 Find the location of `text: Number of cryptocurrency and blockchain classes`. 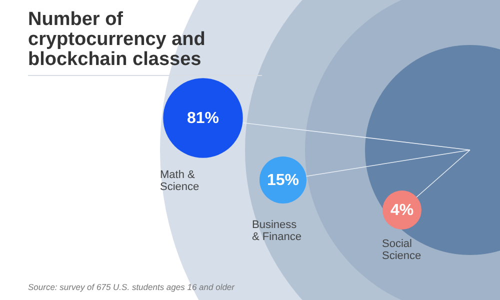

text: Number of cryptocurrency and blockchain classes is located at coordinates (117, 39).